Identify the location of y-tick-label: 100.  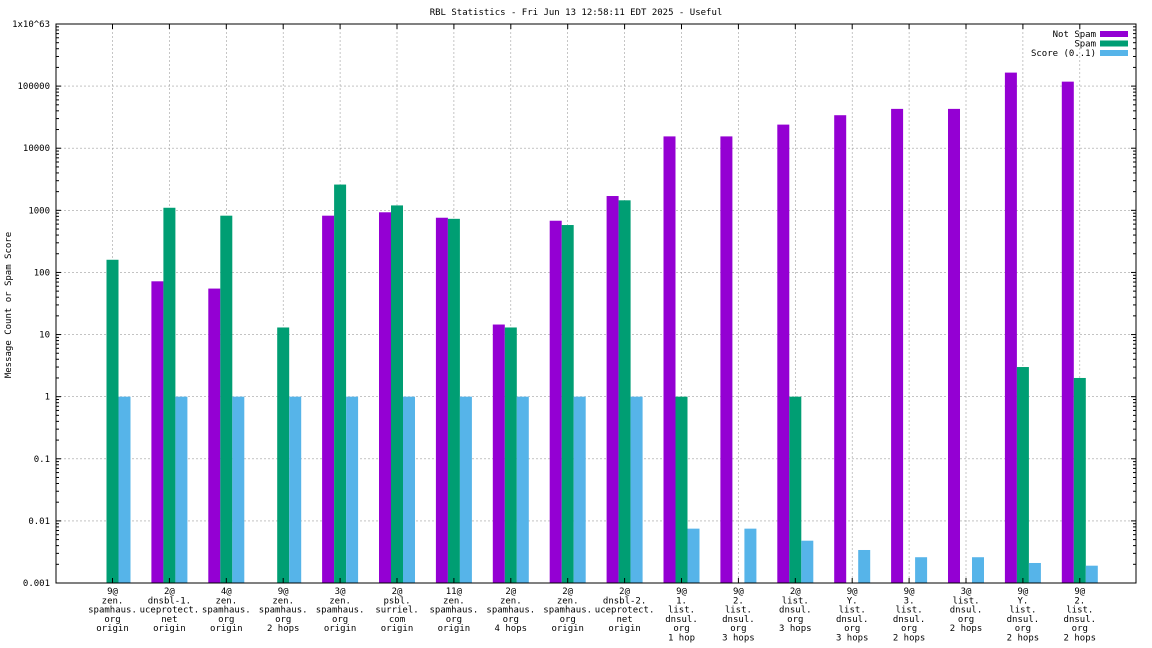
(42, 273).